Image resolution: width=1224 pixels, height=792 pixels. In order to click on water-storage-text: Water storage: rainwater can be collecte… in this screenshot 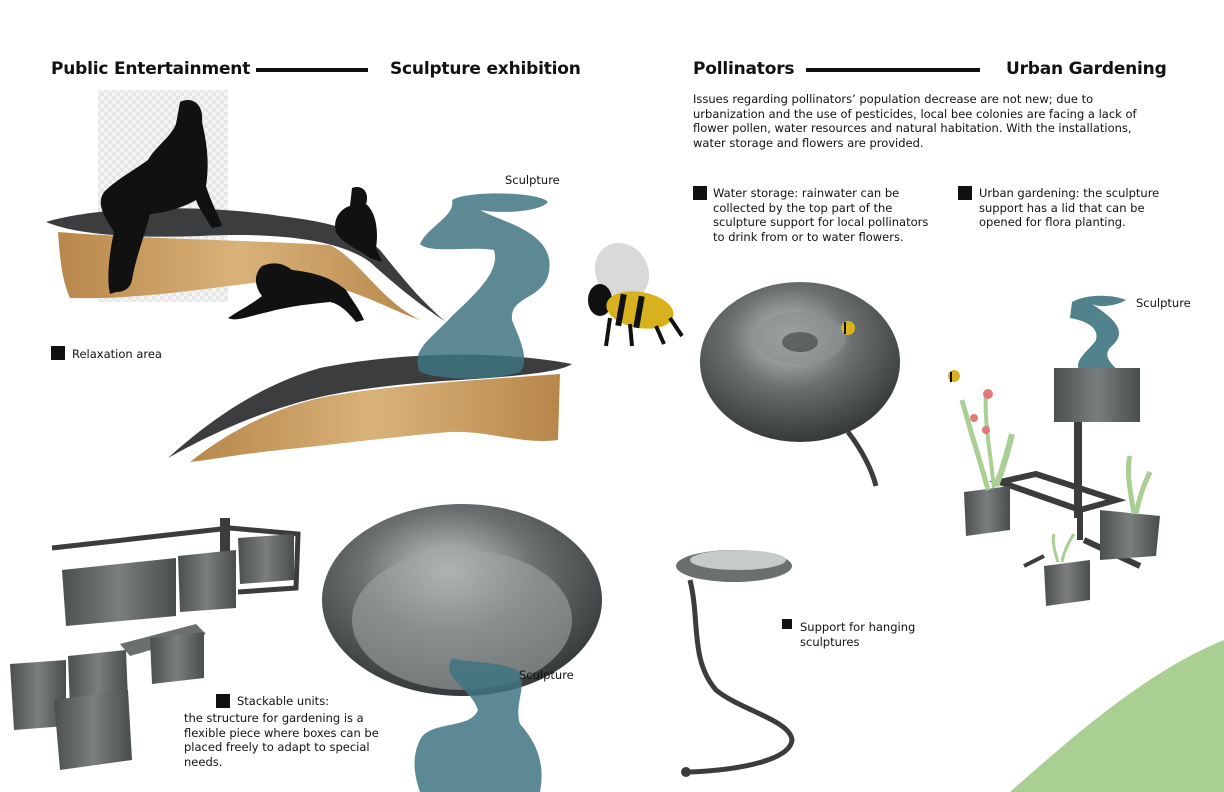, I will do `click(821, 215)`.